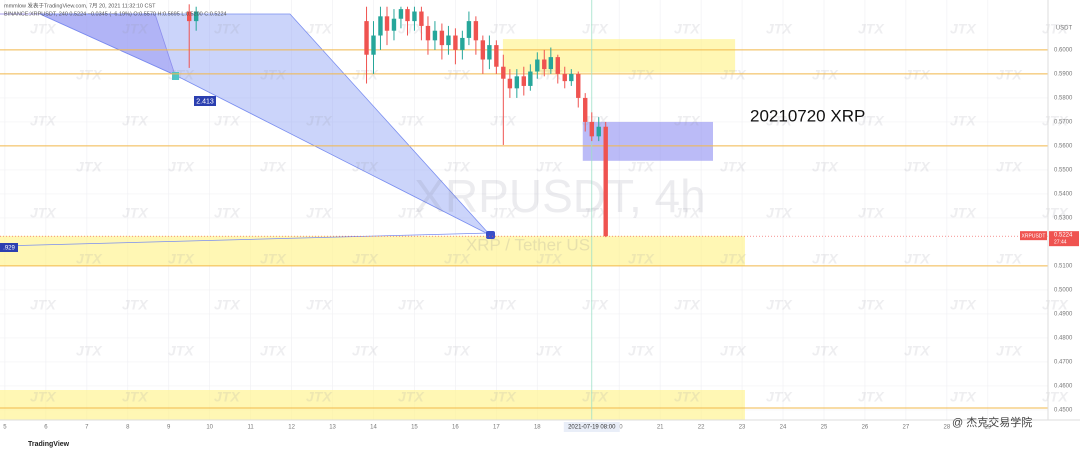 This screenshot has height=453, width=1080. Describe the element at coordinates (865, 428) in the screenshot. I see `x-tick-label: 26` at that location.